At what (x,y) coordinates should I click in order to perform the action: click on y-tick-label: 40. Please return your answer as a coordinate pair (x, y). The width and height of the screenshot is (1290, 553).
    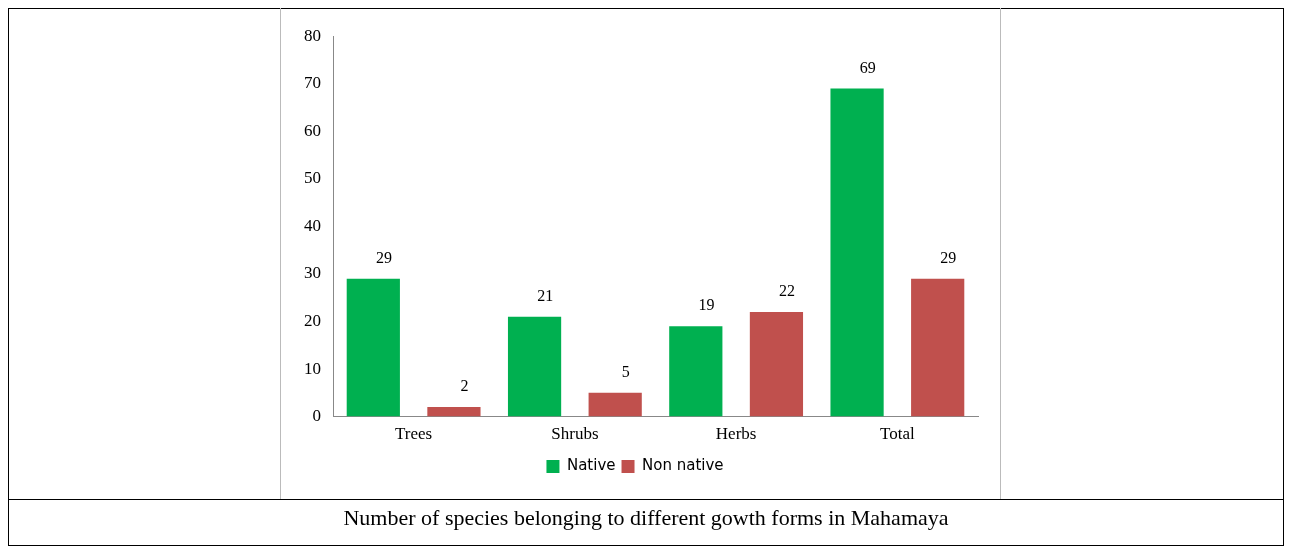
    Looking at the image, I should click on (312, 225).